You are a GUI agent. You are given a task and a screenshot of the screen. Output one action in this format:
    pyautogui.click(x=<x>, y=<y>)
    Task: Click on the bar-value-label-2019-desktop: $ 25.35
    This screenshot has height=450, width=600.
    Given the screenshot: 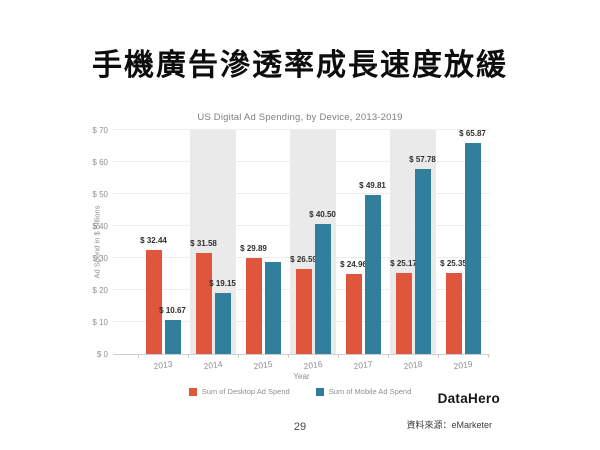 What is the action you would take?
    pyautogui.click(x=453, y=263)
    